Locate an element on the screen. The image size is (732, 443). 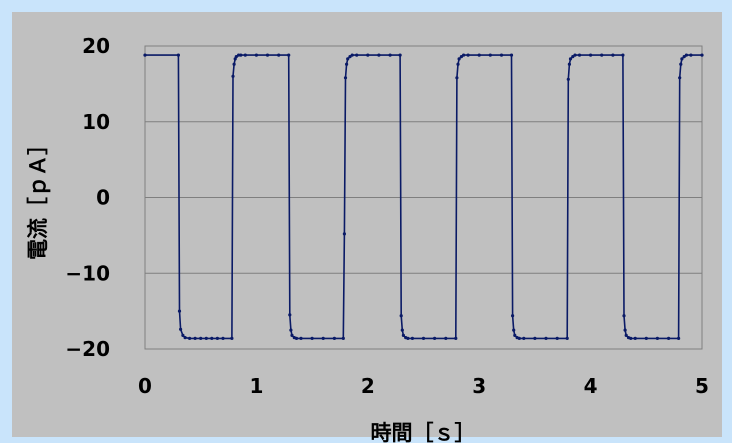
y-tick-label: 10 is located at coordinates (96, 122).